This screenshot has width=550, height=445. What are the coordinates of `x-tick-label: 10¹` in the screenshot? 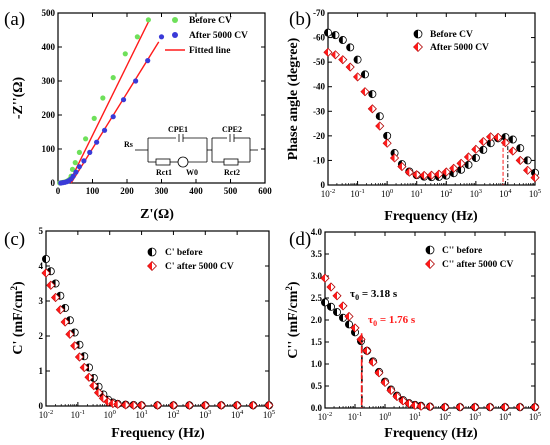 It's located at (417, 193).